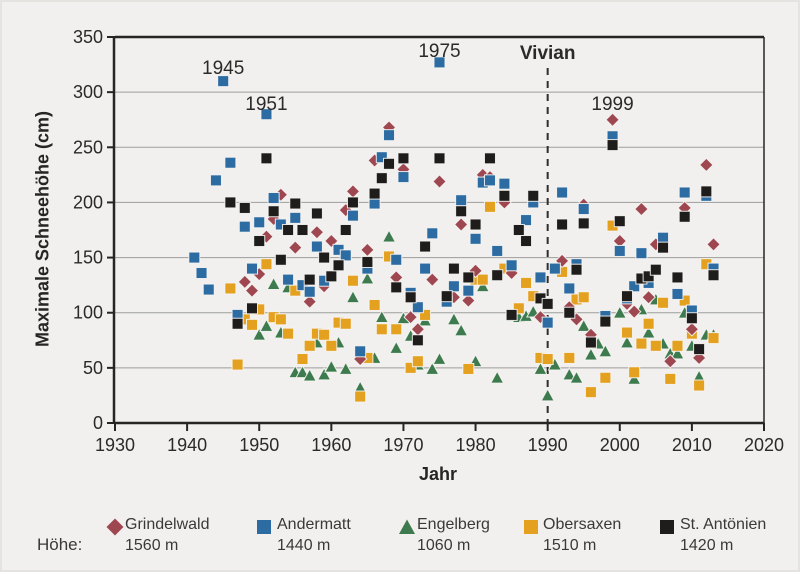 Image resolution: width=800 pixels, height=572 pixels. I want to click on annotation-1945: 1945, so click(223, 68).